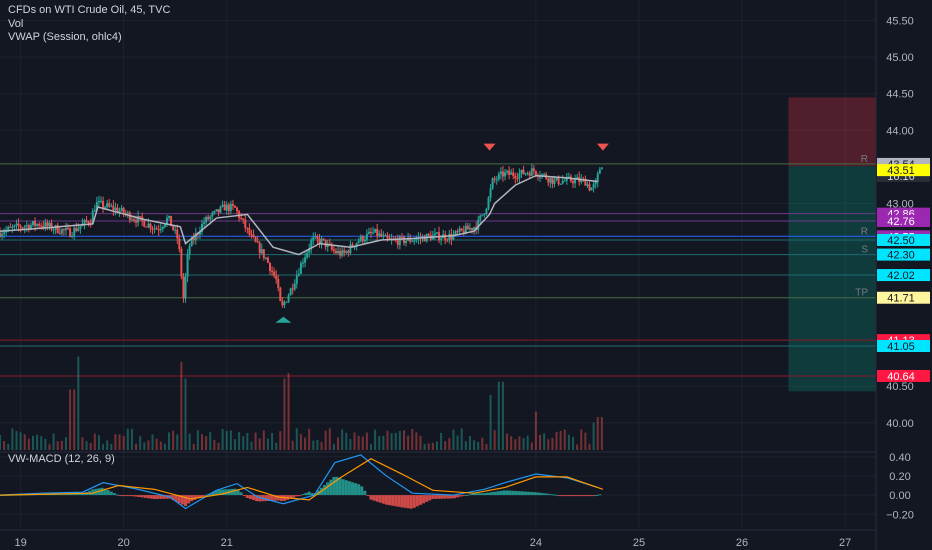  I want to click on volume-bars, so click(301, 403).